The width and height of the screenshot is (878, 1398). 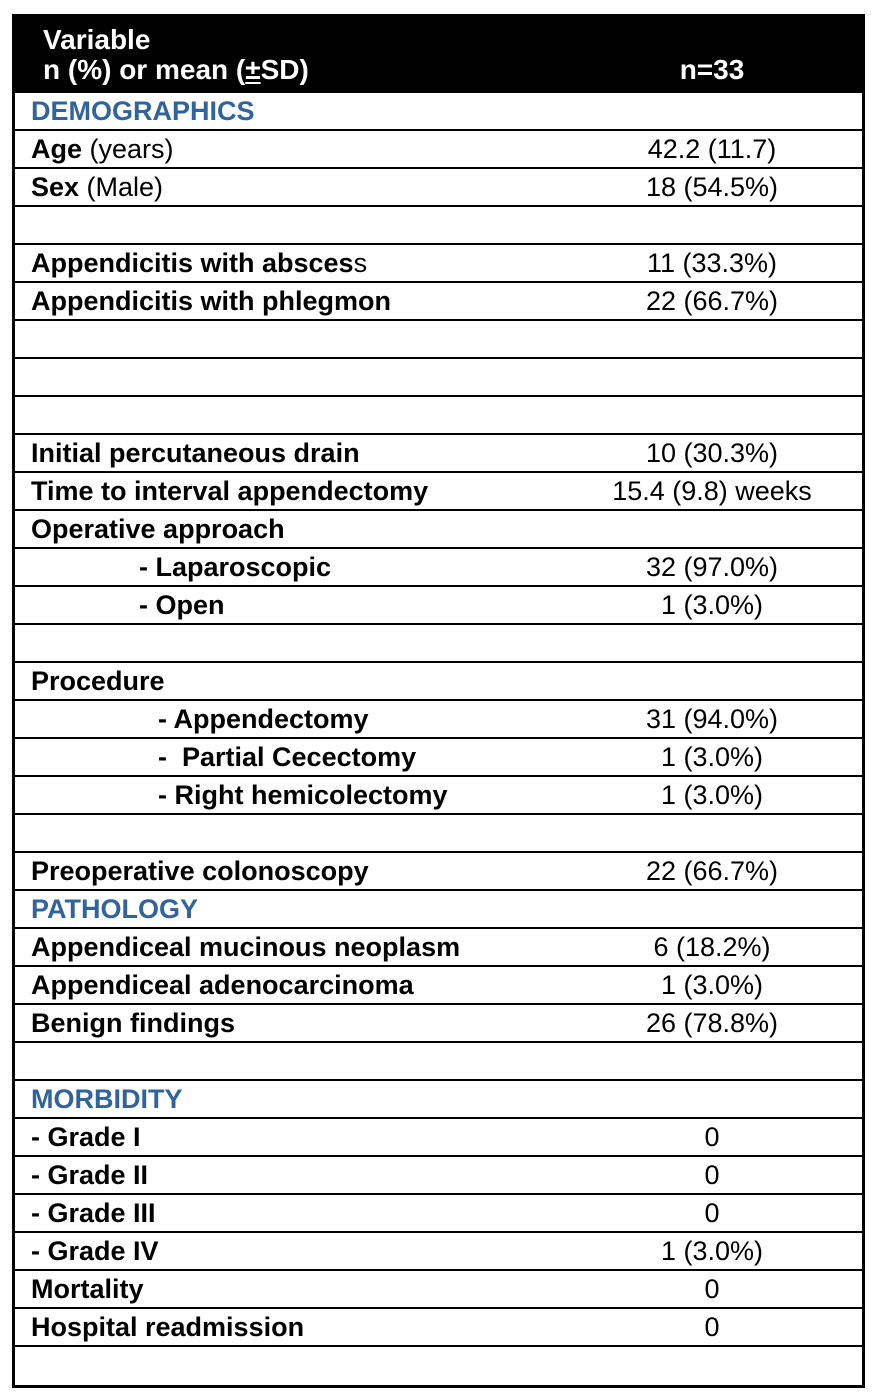 I want to click on table-row: Hospital readmission 0, so click(x=438, y=1328).